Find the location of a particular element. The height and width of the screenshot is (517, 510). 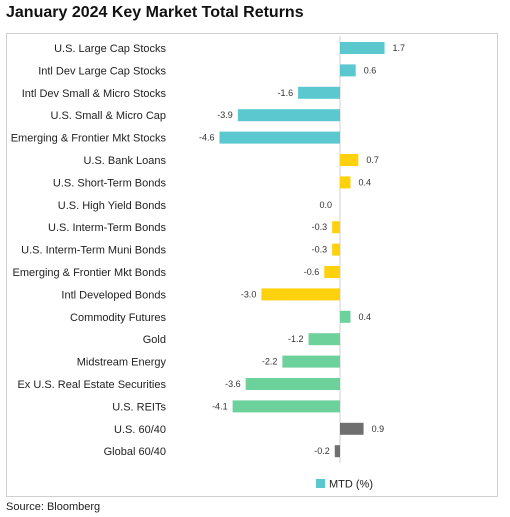

category-label: U.S. Short-Term Bonds is located at coordinates (110, 183).